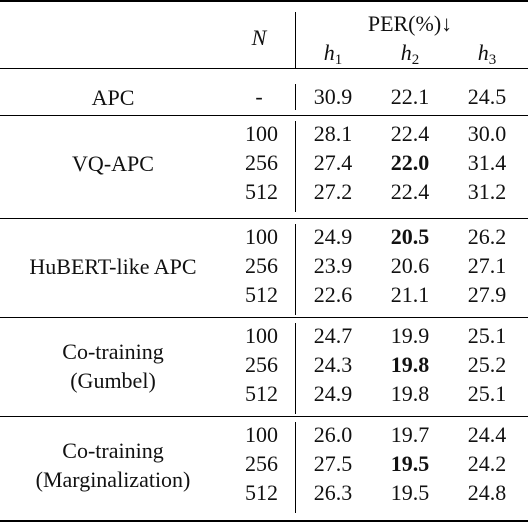 Image resolution: width=528 pixels, height=522 pixels. What do you see at coordinates (487, 133) in the screenshot?
I see `per-cell-h3: 30.0` at bounding box center [487, 133].